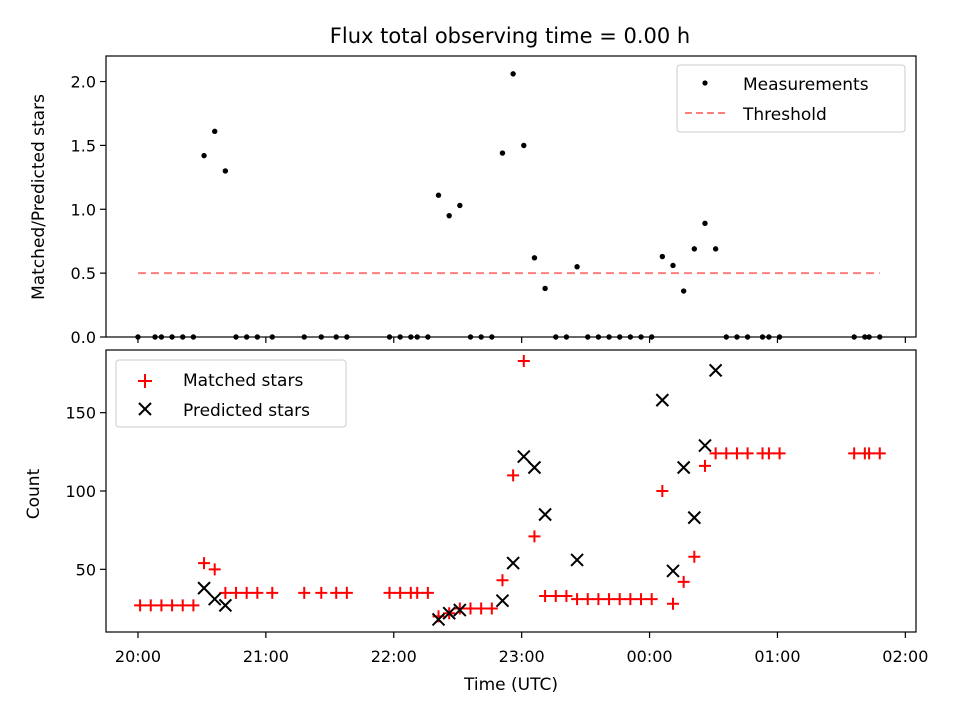  Describe the element at coordinates (34, 493) in the screenshot. I see `bottom-y-axis-label: Count` at that location.